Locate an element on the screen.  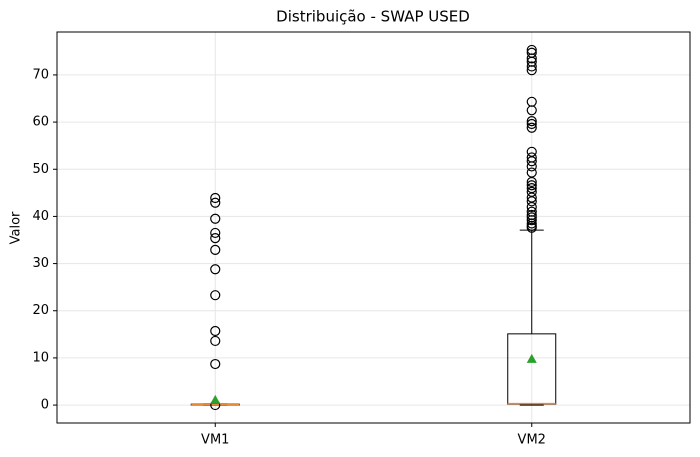
y-tick-label: 70 is located at coordinates (40, 74).